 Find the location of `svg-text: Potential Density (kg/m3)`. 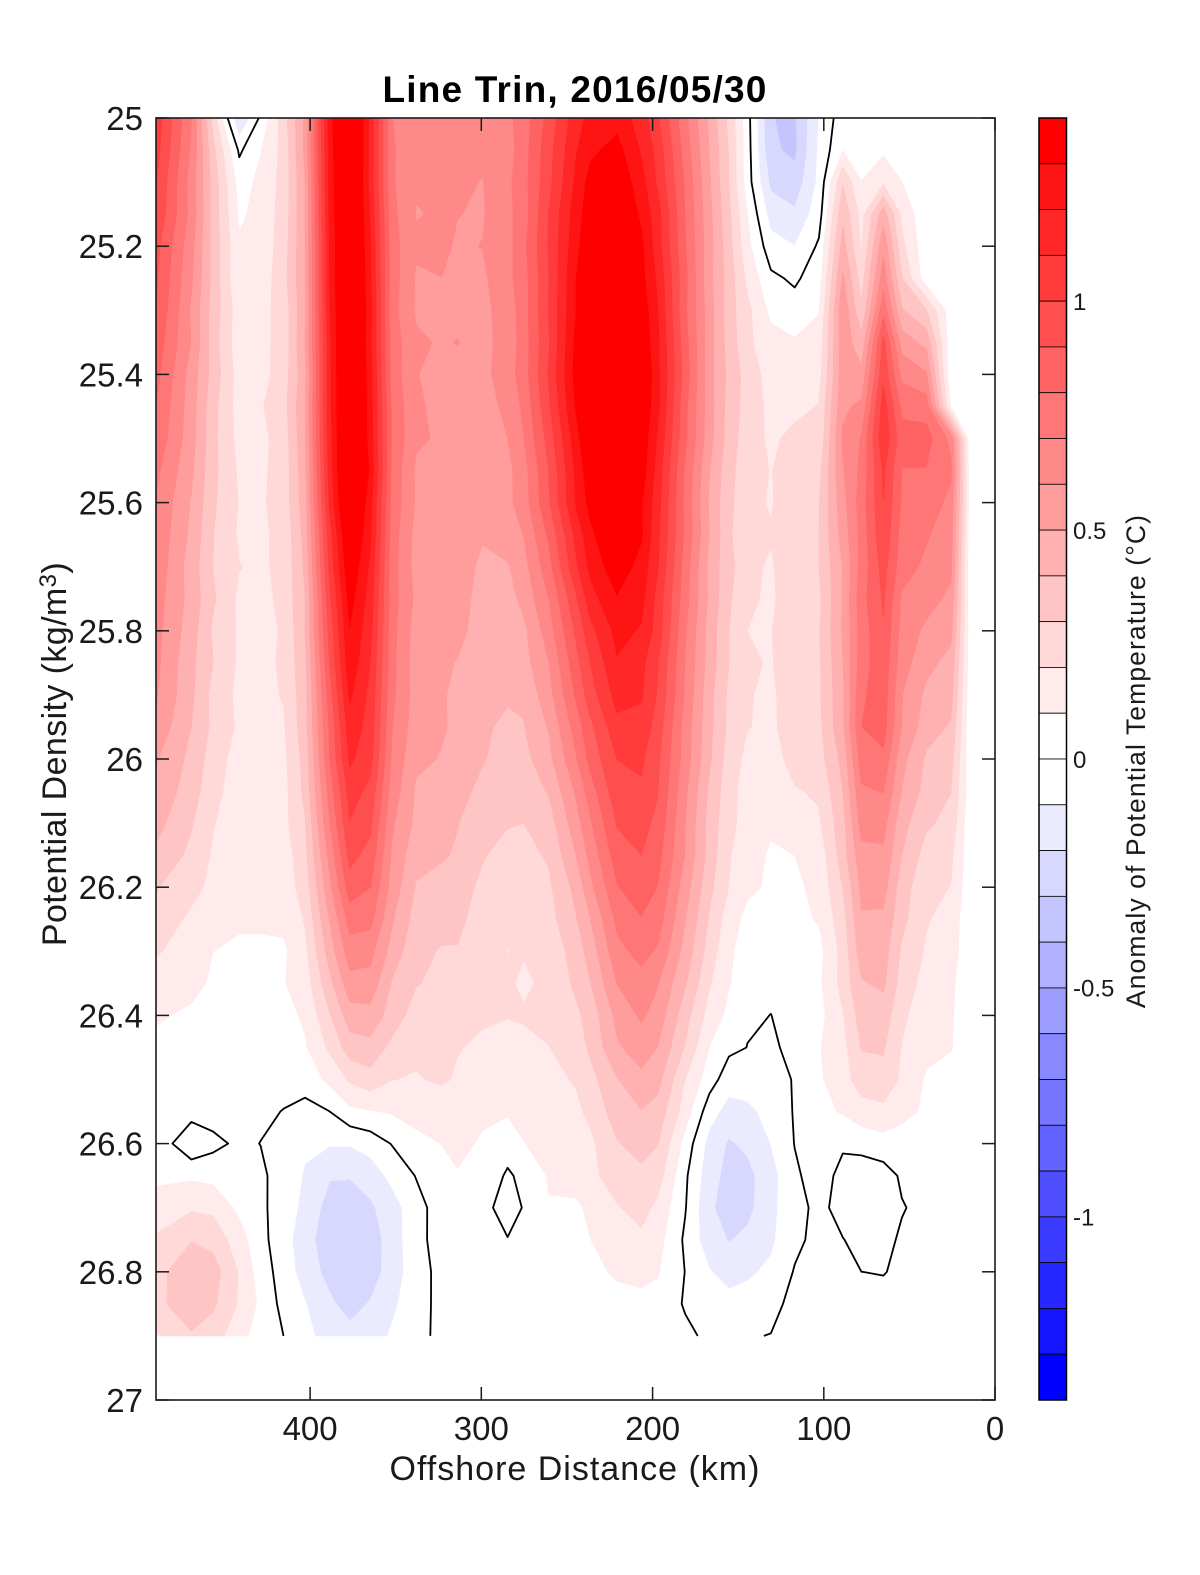

svg-text: Potential Density (kg/m3) is located at coordinates (54, 754).